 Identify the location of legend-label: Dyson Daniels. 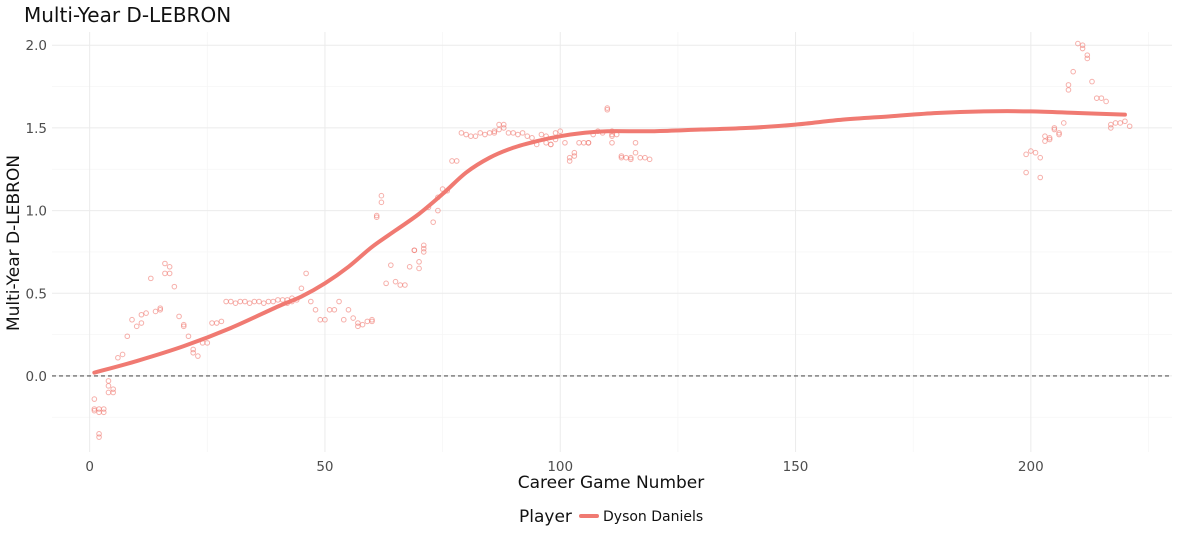
(653, 517).